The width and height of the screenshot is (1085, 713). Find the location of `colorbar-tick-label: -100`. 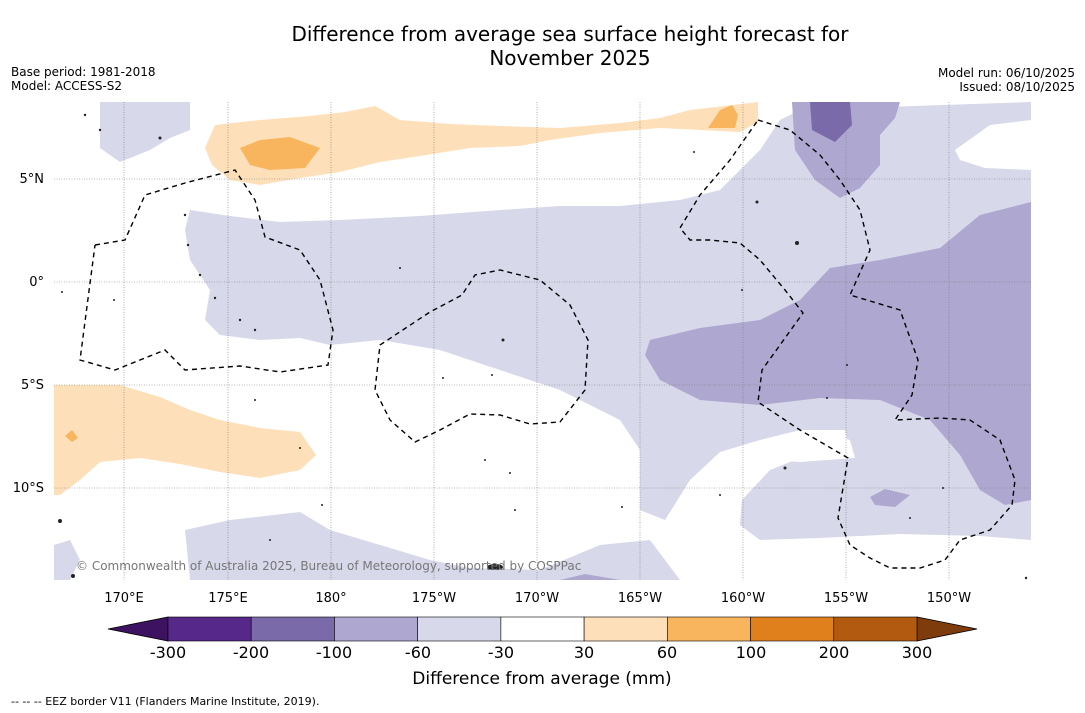

colorbar-tick-label: -100 is located at coordinates (334, 652).